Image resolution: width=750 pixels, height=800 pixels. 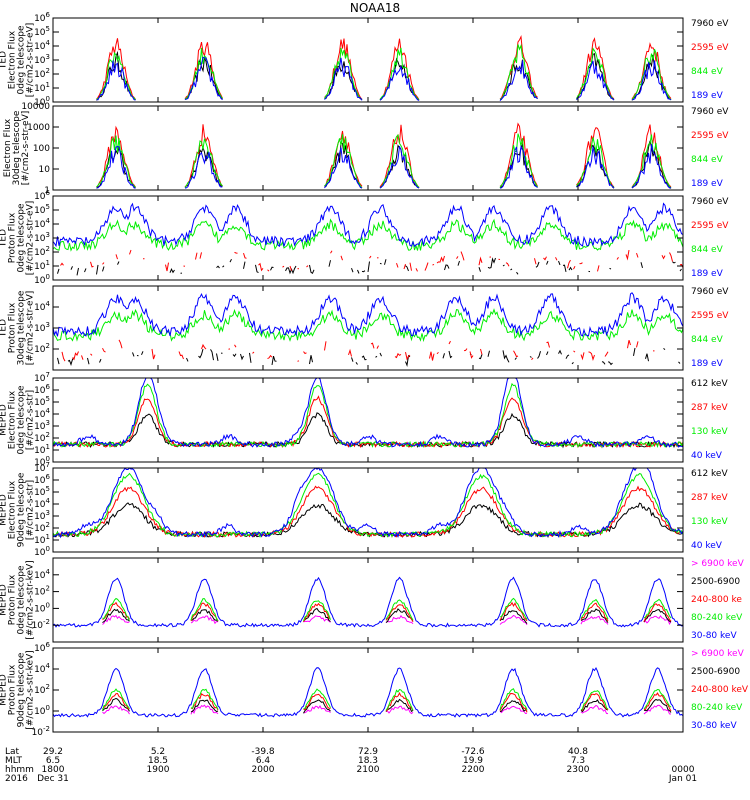 What do you see at coordinates (714, 636) in the screenshot?
I see `panel-7-legend-5: 30-80 keV` at bounding box center [714, 636].